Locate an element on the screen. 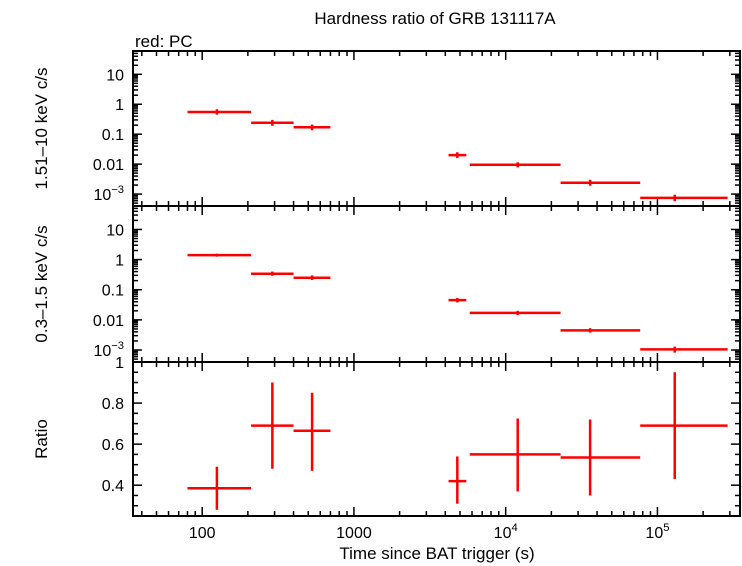  y-tick-label: 10−3 is located at coordinates (108, 194).